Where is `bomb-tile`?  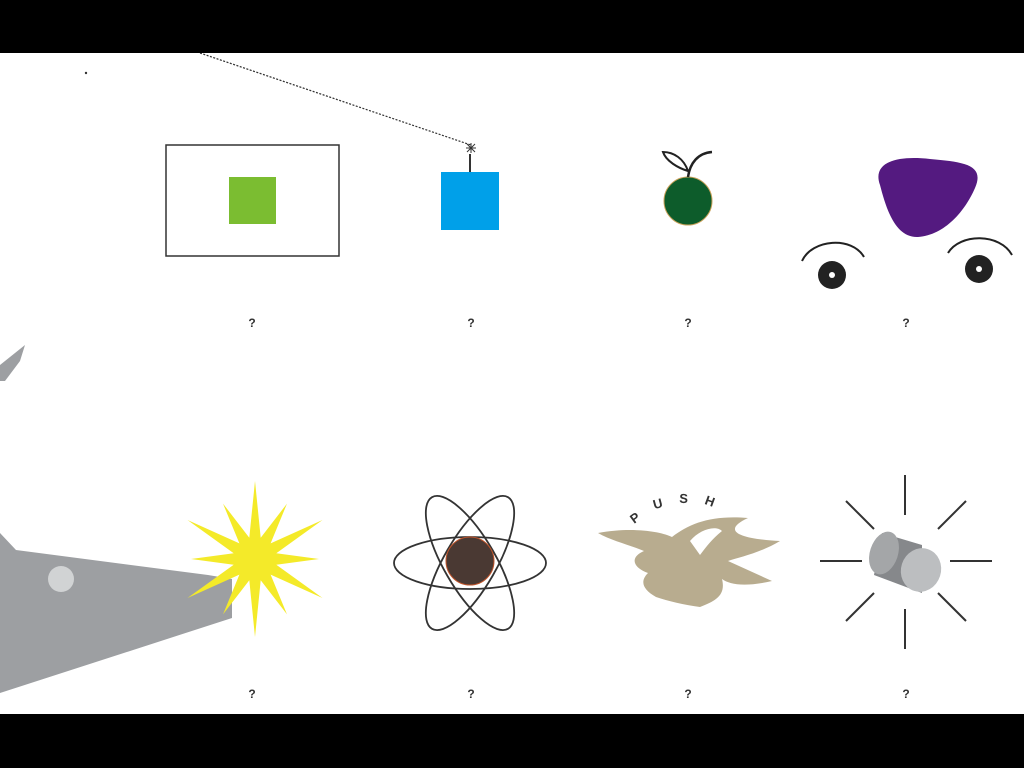 bomb-tile is located at coordinates (470, 186).